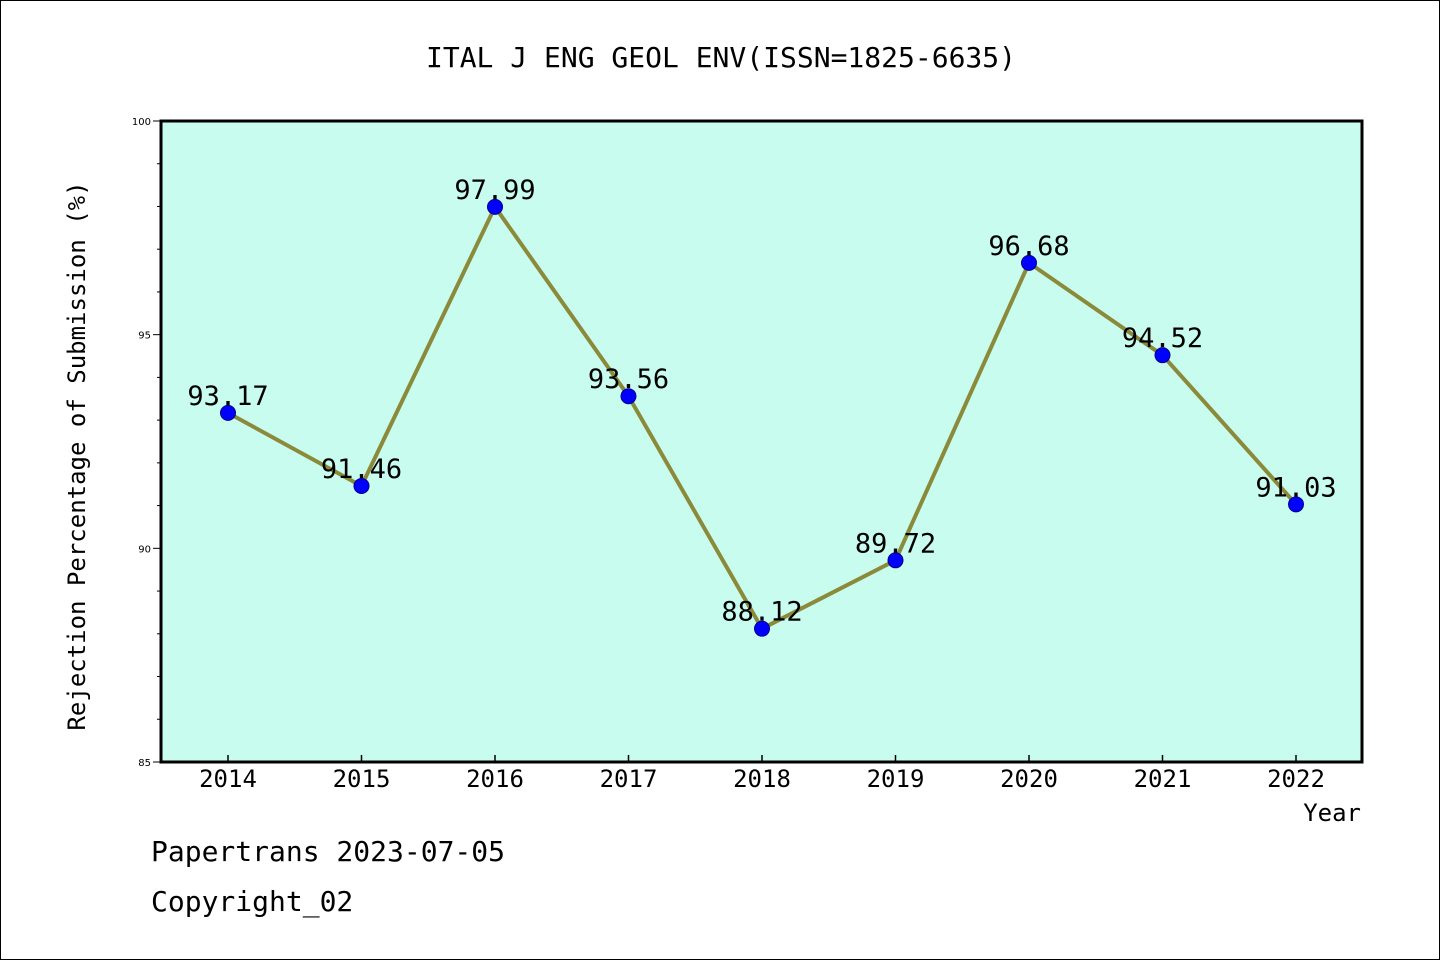 This screenshot has height=961, width=1440. I want to click on chart-title: ITAL J ENG GEOL ENV(ISSN=1825-6635), so click(721, 57).